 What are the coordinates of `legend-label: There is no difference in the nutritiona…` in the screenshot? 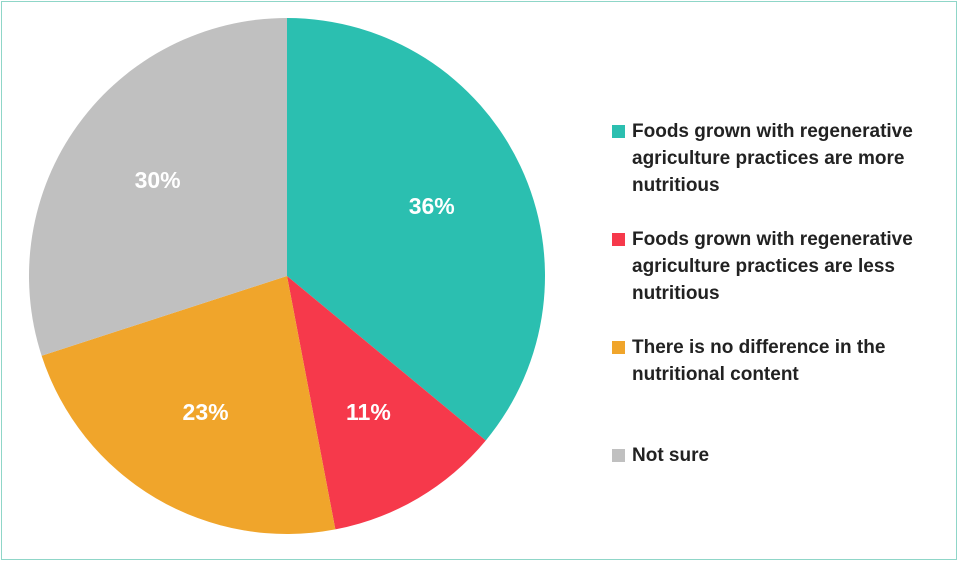 It's located at (759, 361).